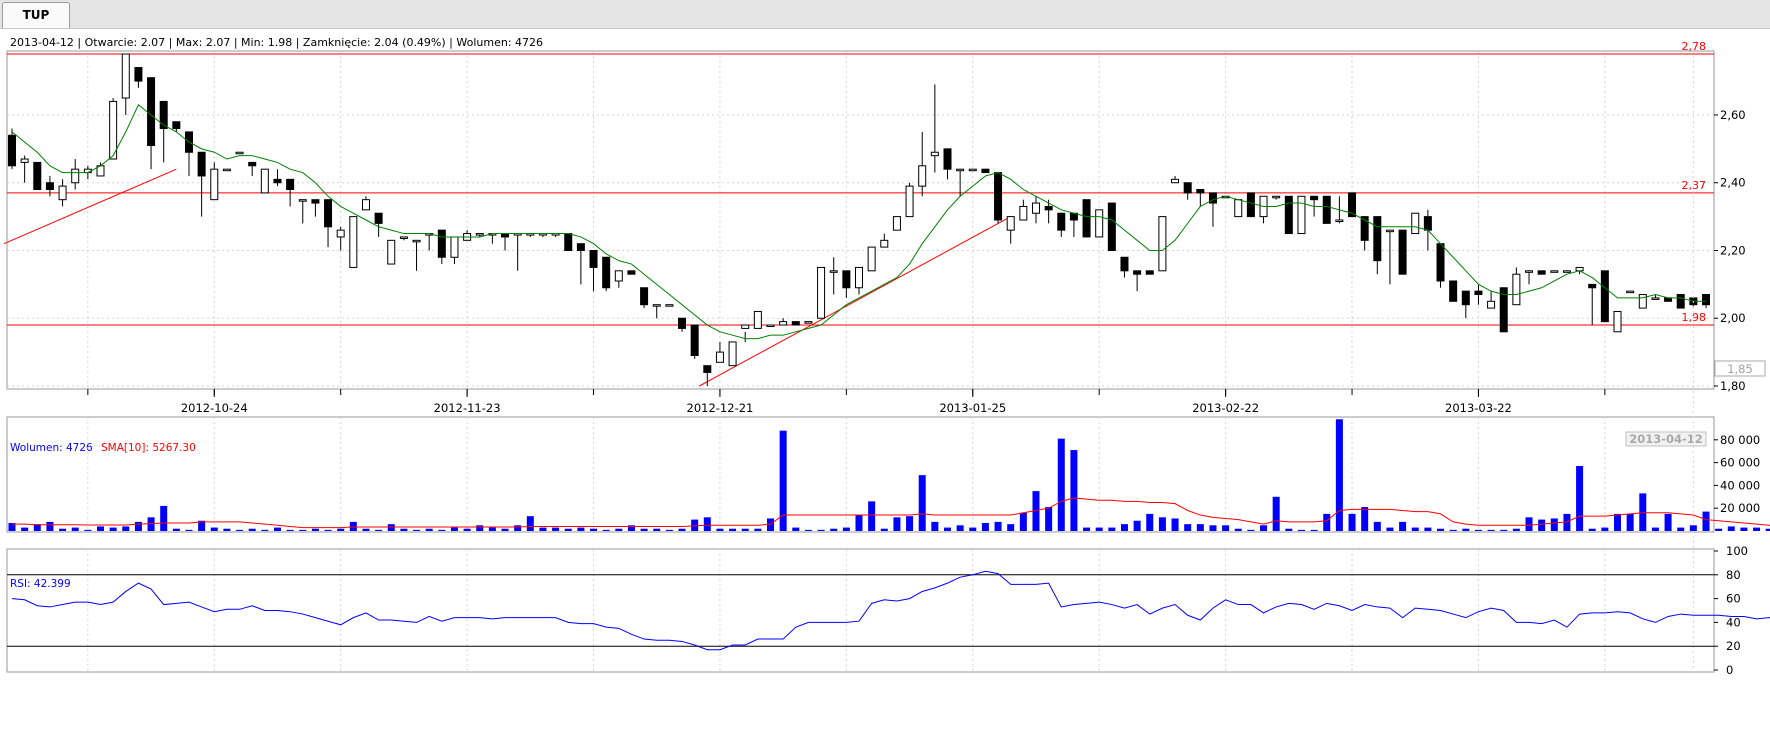  What do you see at coordinates (1733, 318) in the screenshot?
I see `price-tick-label: 2,00` at bounding box center [1733, 318].